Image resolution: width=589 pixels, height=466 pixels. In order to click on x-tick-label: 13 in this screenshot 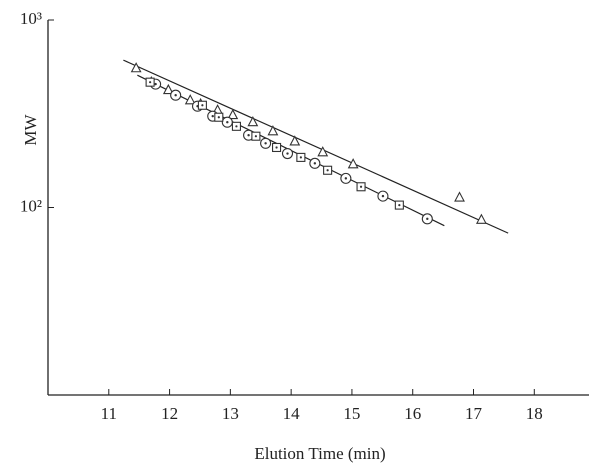, I will do `click(230, 413)`.